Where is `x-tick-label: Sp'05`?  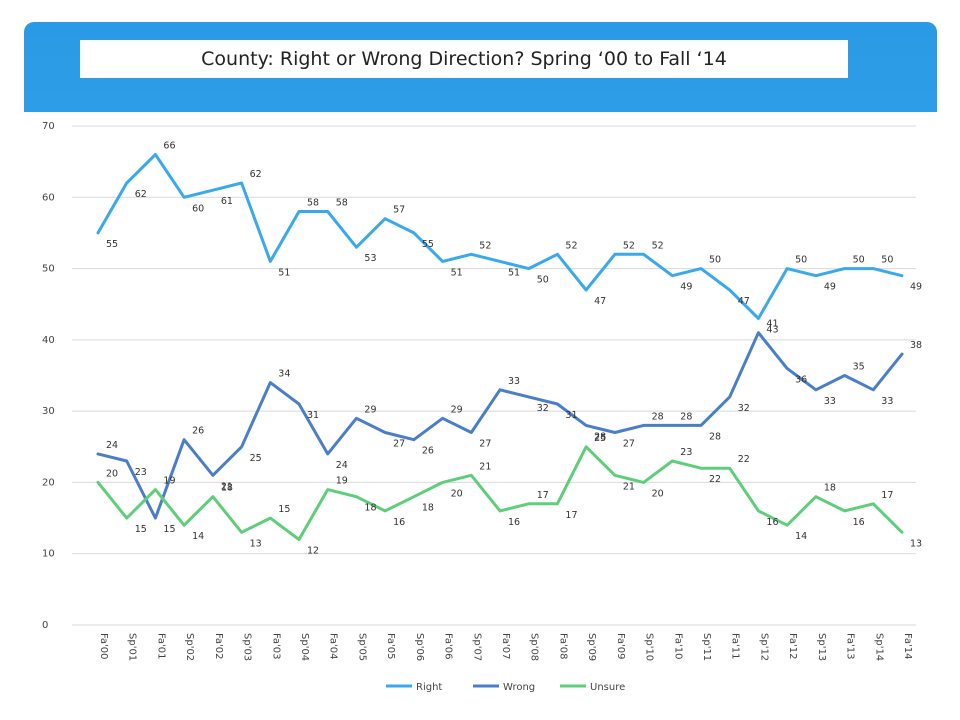 x-tick-label: Sp'05 is located at coordinates (361, 647).